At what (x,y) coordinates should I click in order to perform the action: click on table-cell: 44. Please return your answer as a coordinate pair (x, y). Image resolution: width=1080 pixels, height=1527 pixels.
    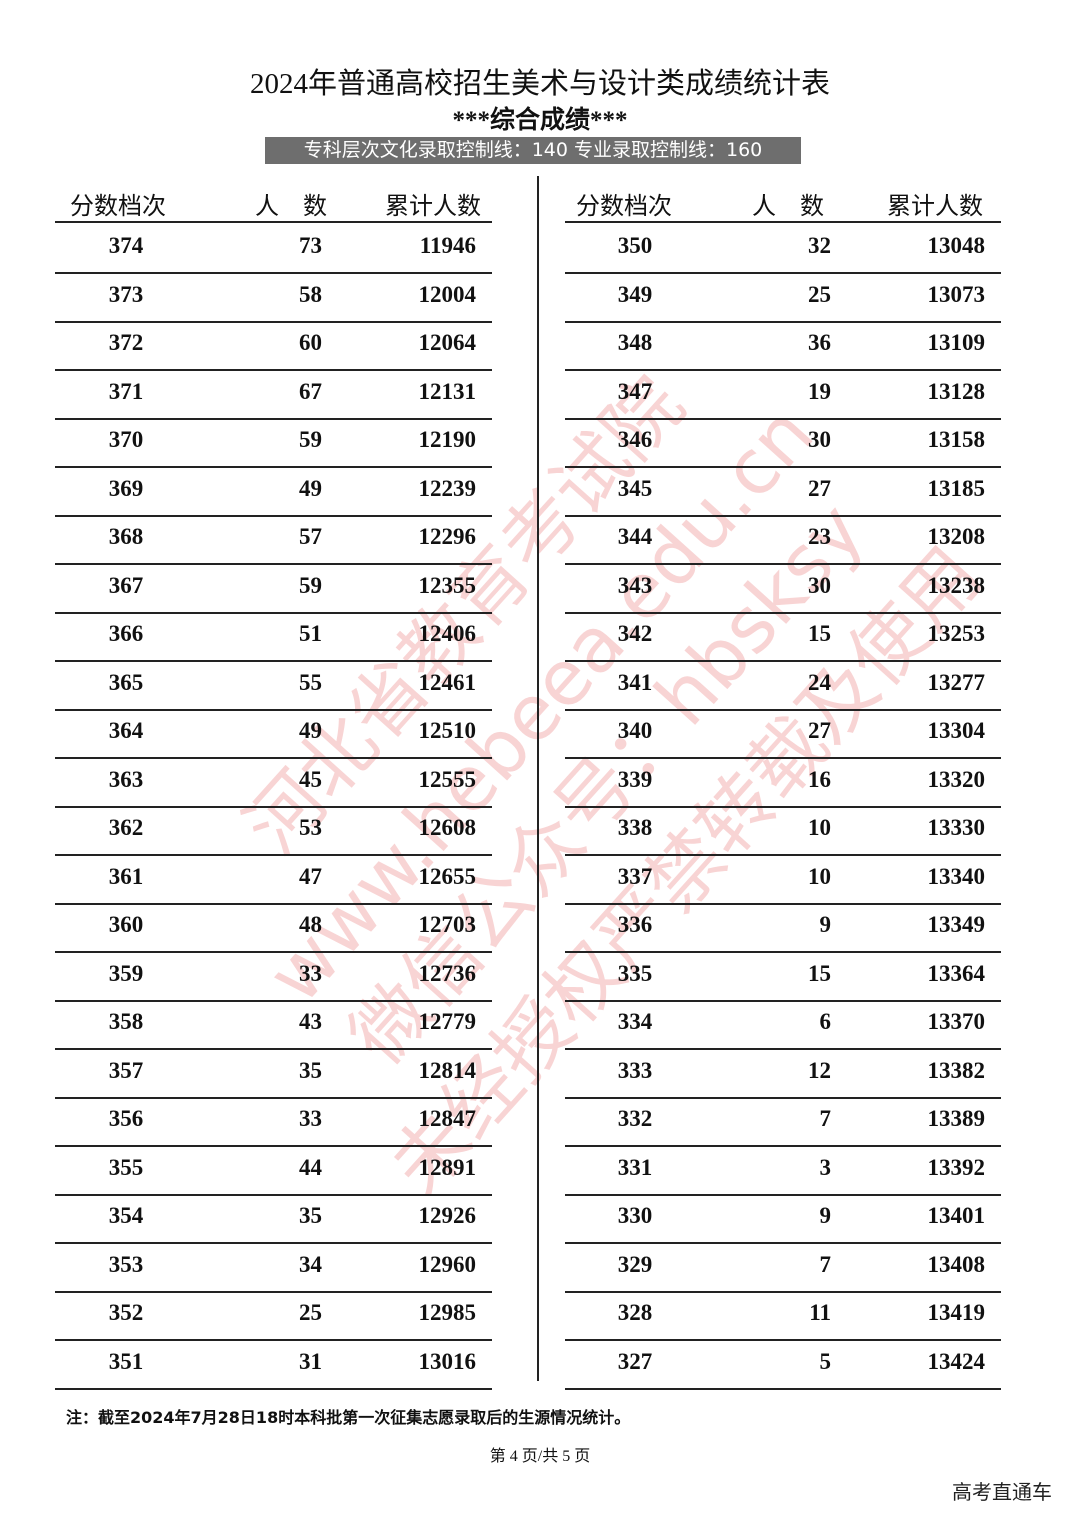
    Looking at the image, I should click on (310, 1167).